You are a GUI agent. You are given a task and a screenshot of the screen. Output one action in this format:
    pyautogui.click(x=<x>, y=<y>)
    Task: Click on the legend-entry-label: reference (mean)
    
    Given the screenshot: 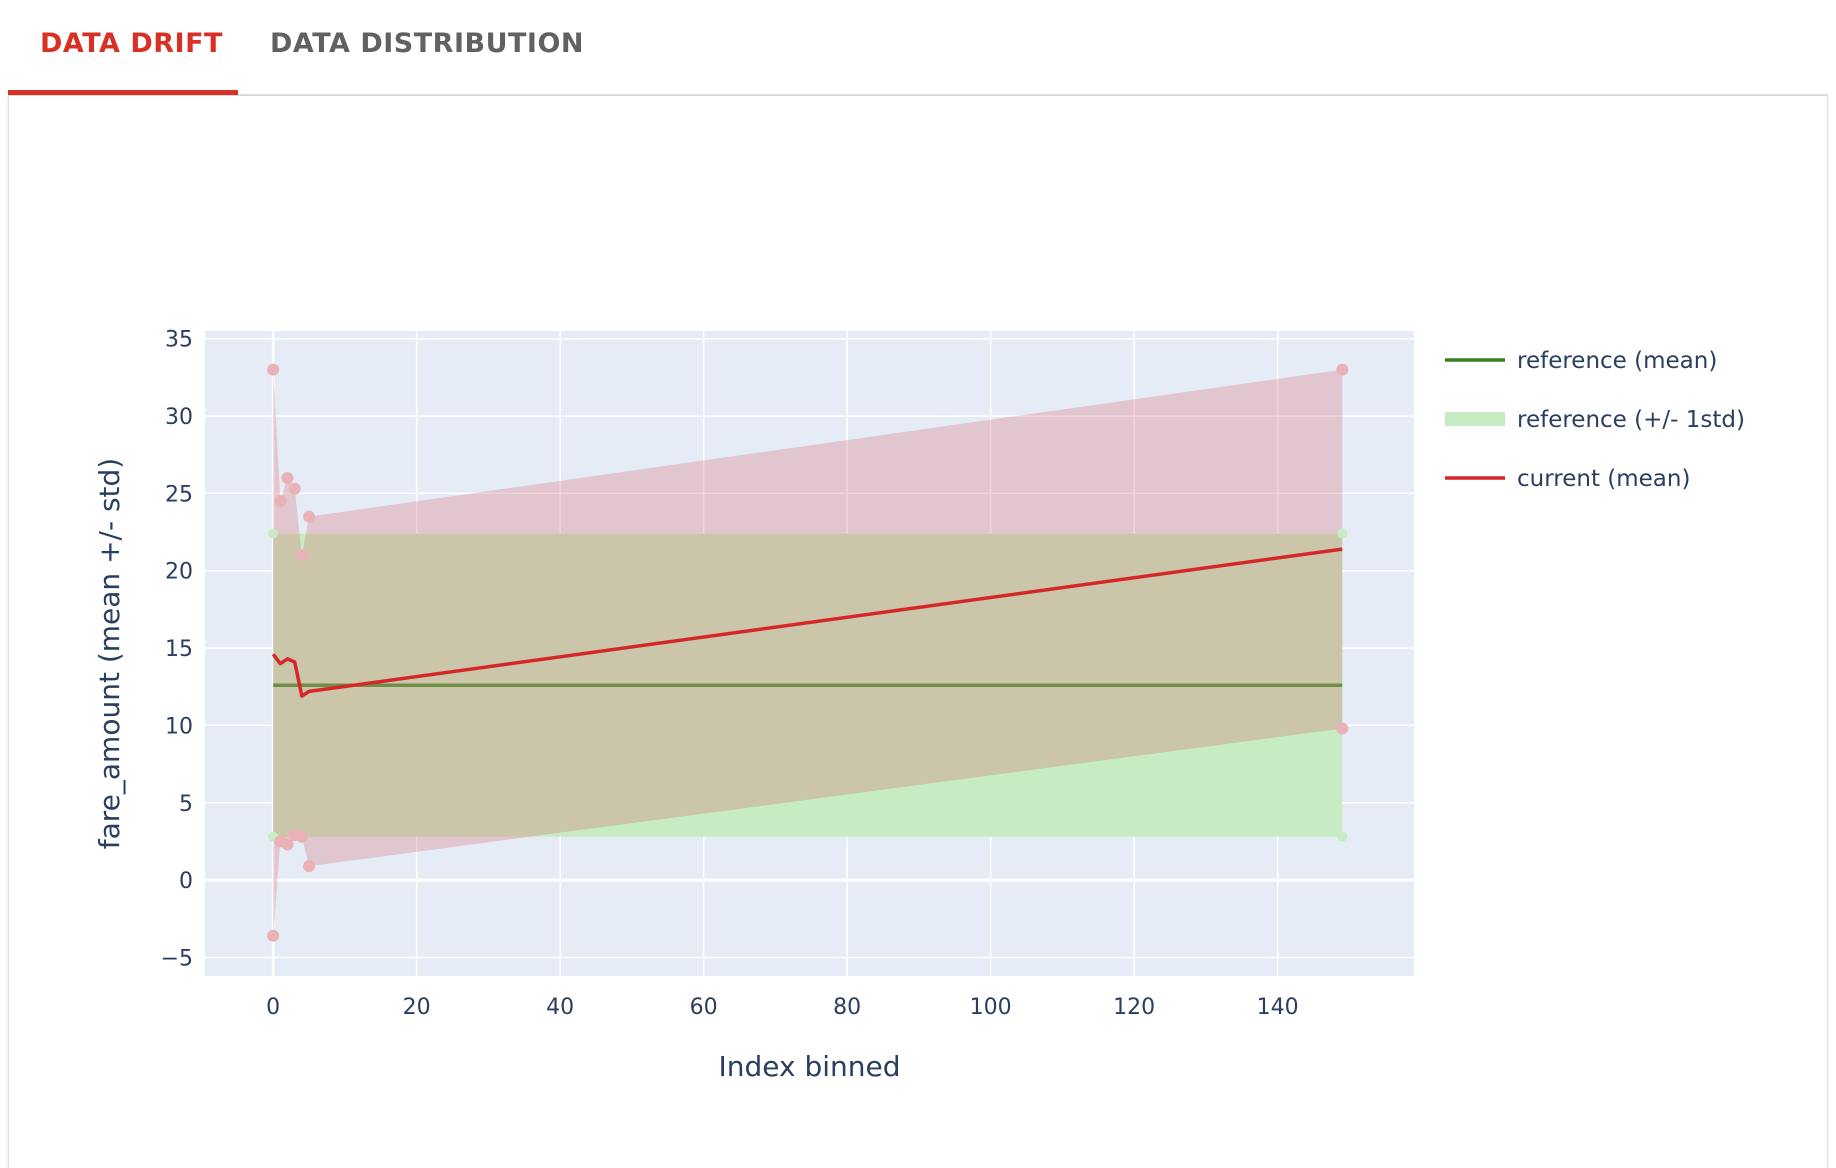 What is the action you would take?
    pyautogui.click(x=1617, y=361)
    